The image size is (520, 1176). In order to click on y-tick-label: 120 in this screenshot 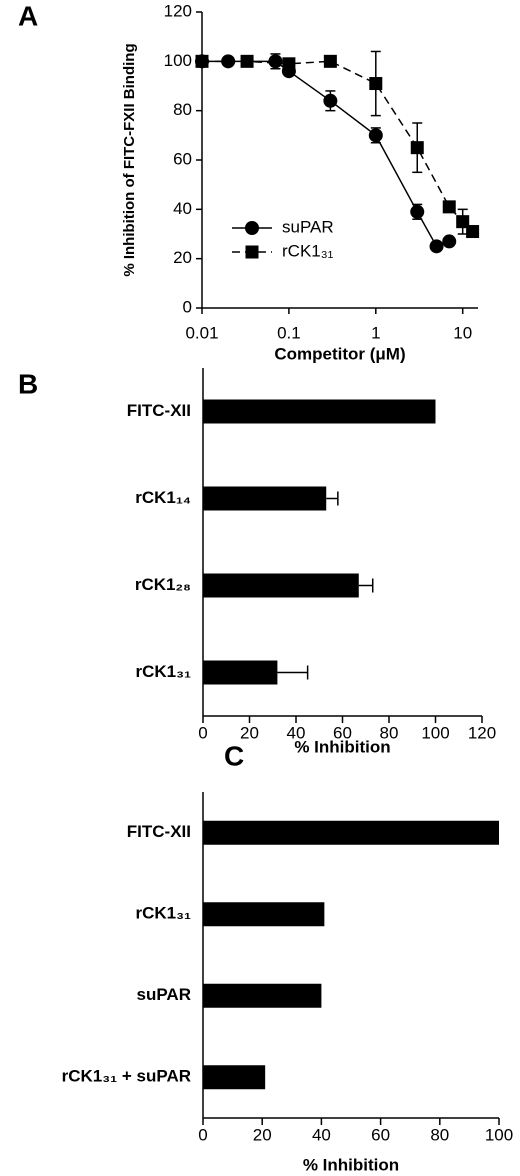, I will do `click(178, 10)`.